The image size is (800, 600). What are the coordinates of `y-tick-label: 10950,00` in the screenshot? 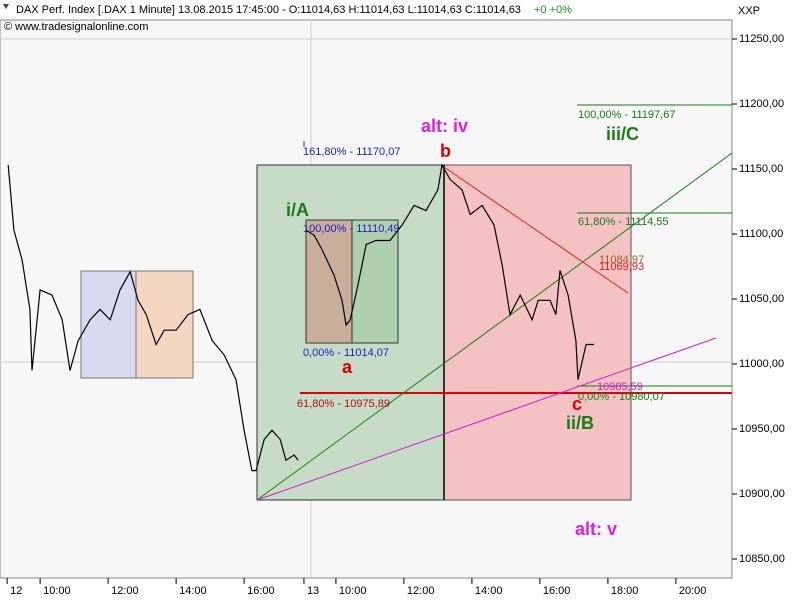 It's located at (762, 429).